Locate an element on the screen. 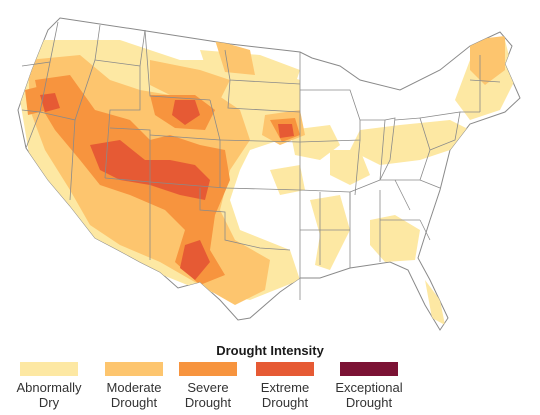 This screenshot has width=540, height=415. legend-swatch-moderate-drought is located at coordinates (134, 369).